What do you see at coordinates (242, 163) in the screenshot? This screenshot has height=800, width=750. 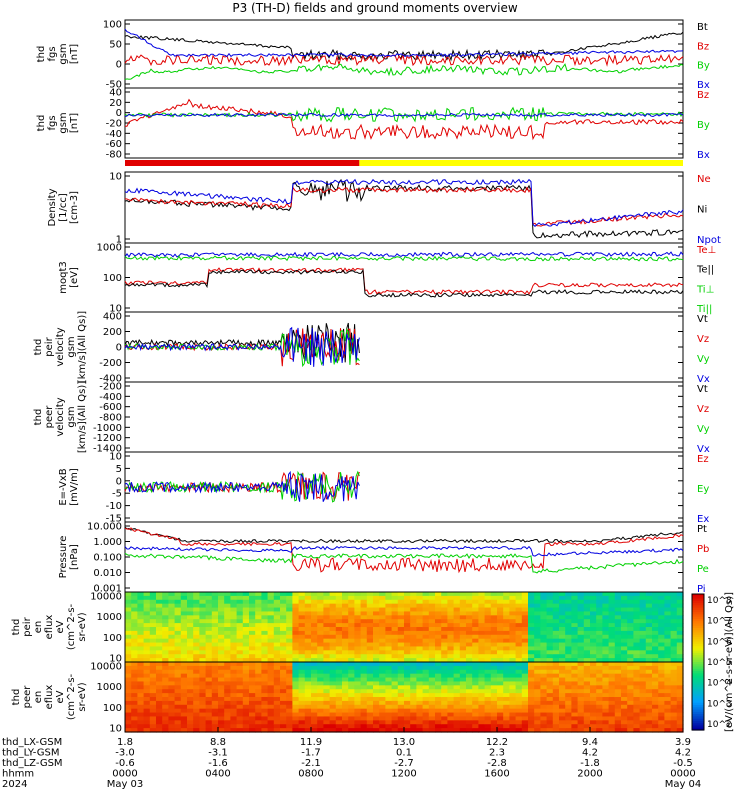 I see `status-bar-red` at bounding box center [242, 163].